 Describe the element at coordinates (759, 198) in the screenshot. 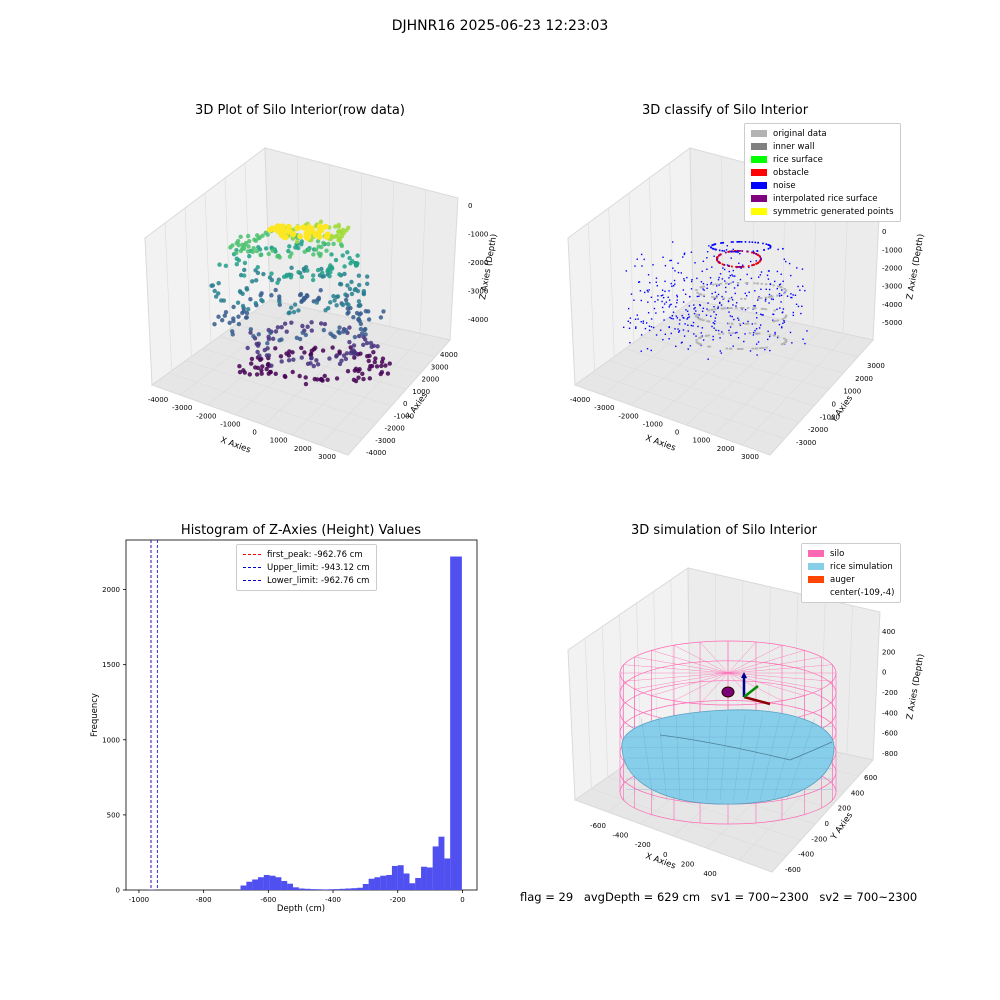

I see `legend-swatch` at that location.